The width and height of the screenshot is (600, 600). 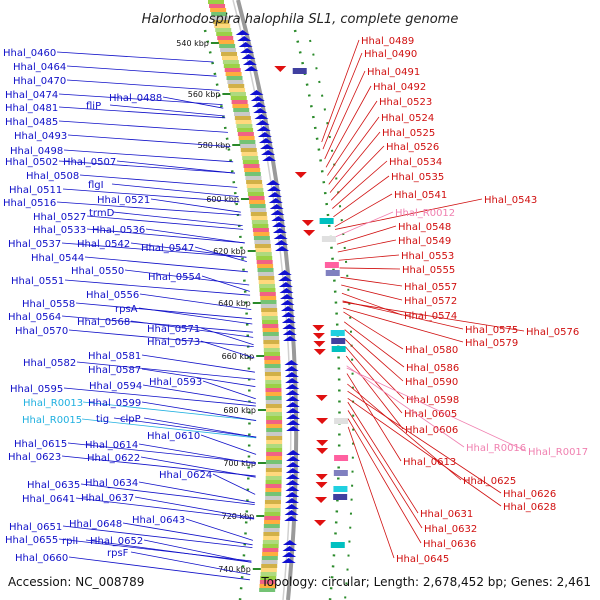 I want to click on right-gene-label: Hhal_0524, so click(x=407, y=118).